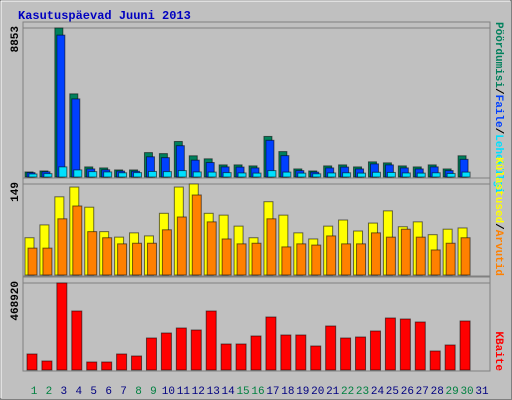 This screenshot has height=400, width=512. I want to click on x-tick-label: 4, so click(78, 392).